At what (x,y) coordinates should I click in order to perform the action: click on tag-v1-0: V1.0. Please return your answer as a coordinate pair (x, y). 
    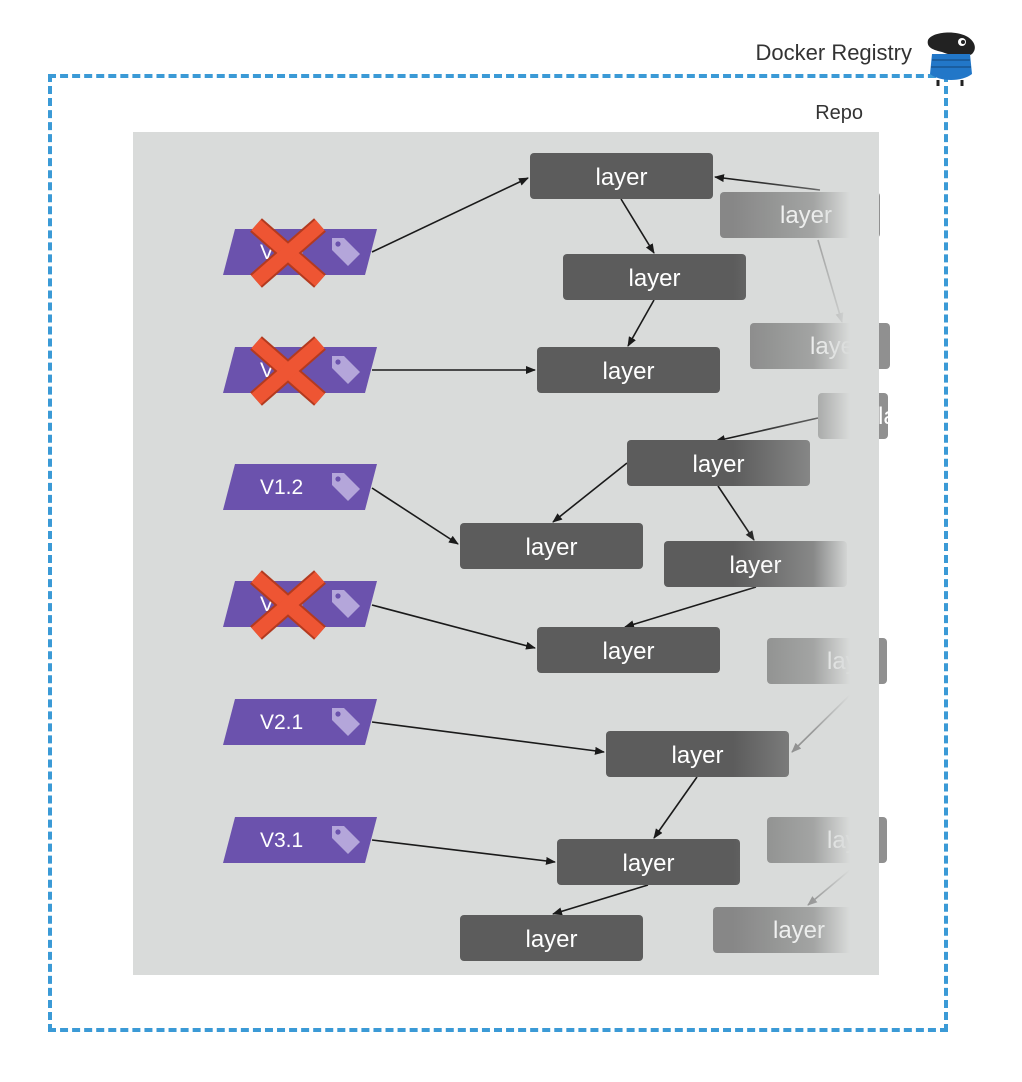
    Looking at the image, I should click on (300, 253).